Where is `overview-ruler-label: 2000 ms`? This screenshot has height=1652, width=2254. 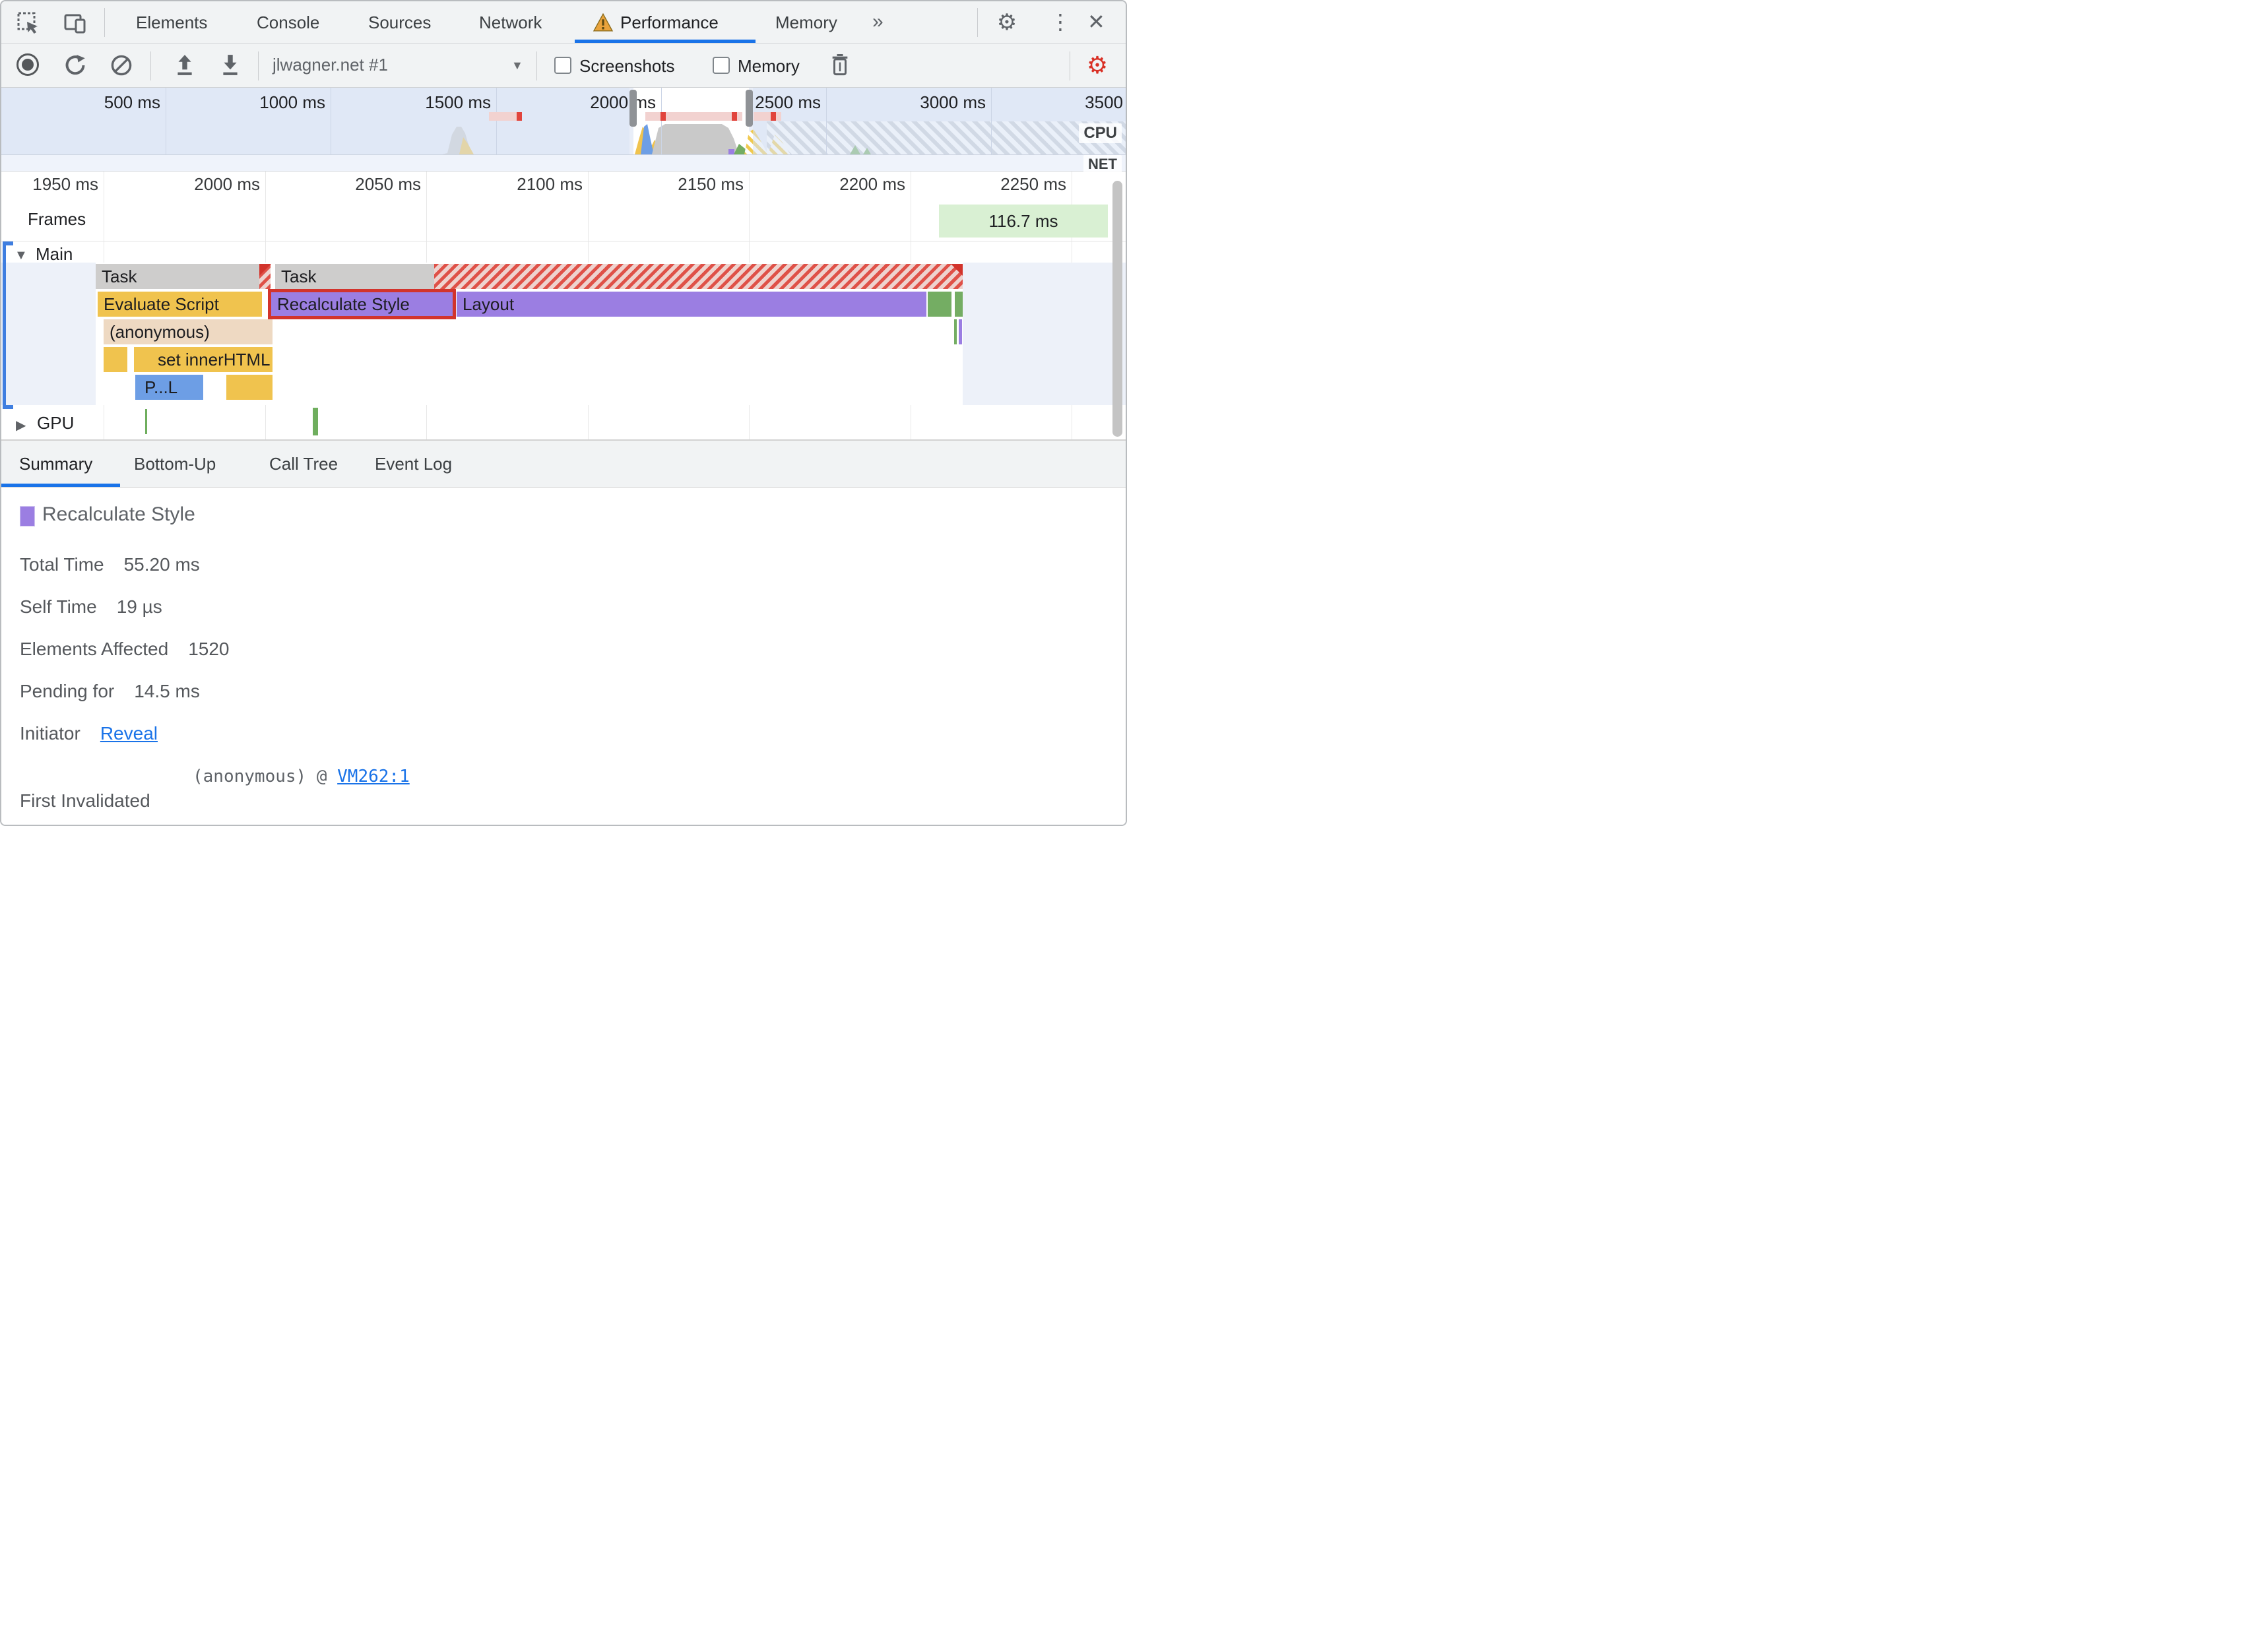
overview-ruler-label: 2000 ms is located at coordinates (623, 102).